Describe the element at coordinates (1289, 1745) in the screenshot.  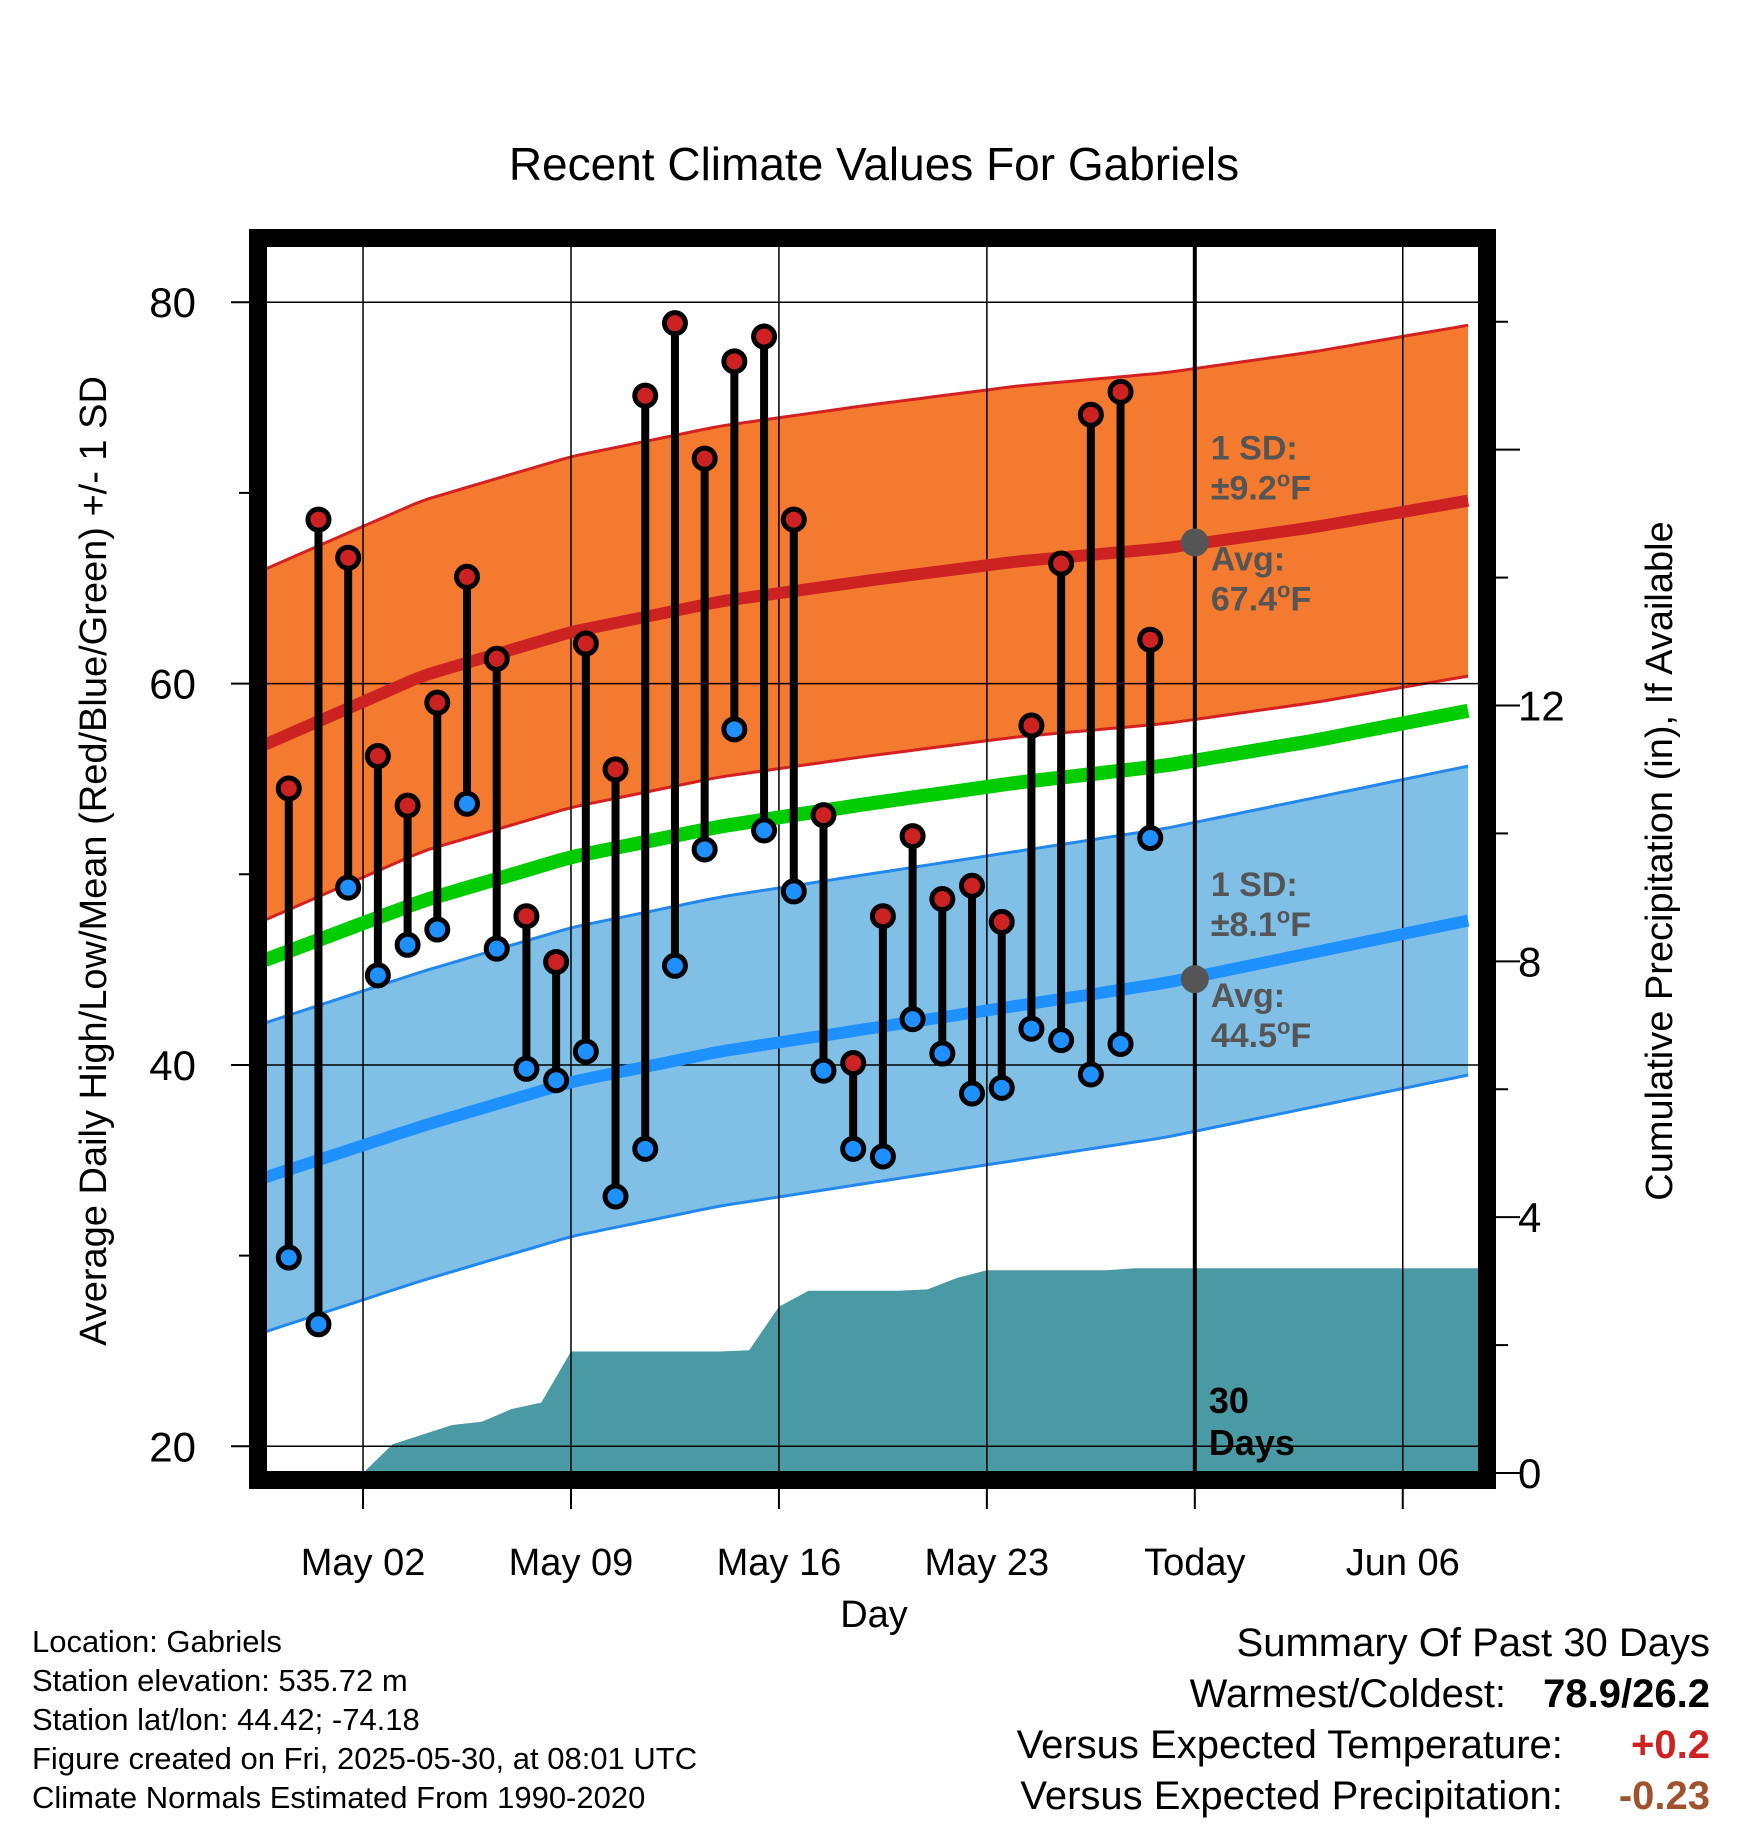
I see `temp-label: Versus Expected Temperature:` at that location.